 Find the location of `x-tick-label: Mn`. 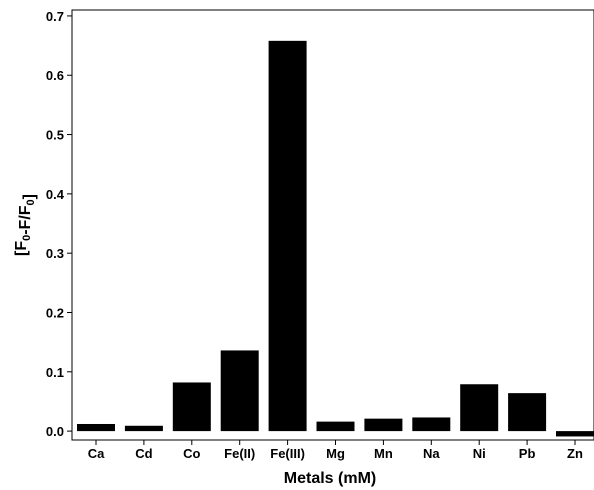

x-tick-label: Mn is located at coordinates (383, 453).